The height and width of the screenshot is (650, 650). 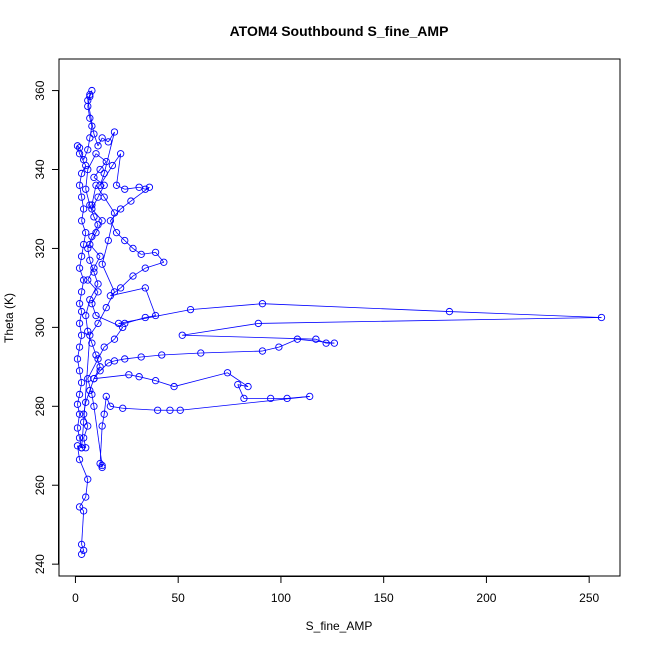 I want to click on y-tick-label: 340, so click(x=40, y=169).